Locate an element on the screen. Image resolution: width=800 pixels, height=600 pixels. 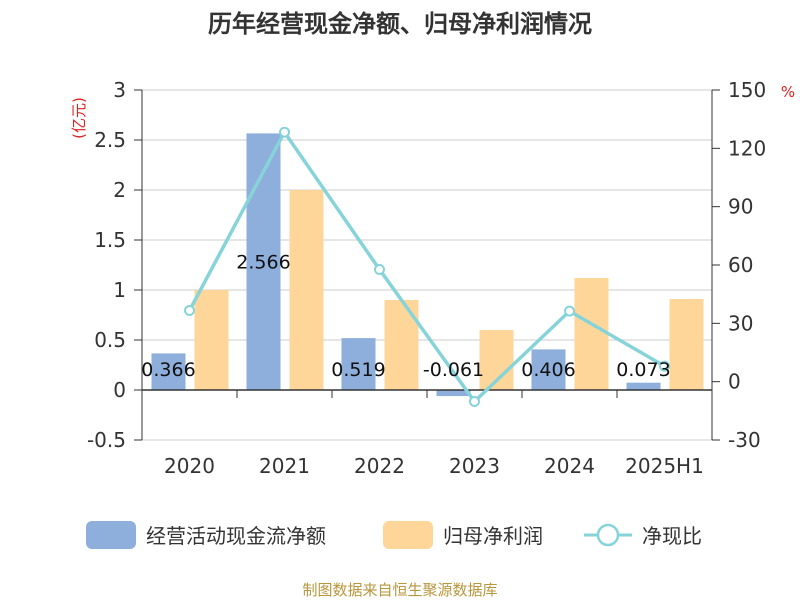
data-labels: 0.366 2.566 0.519 -0.061 0.406 0.073 is located at coordinates (405, 316).